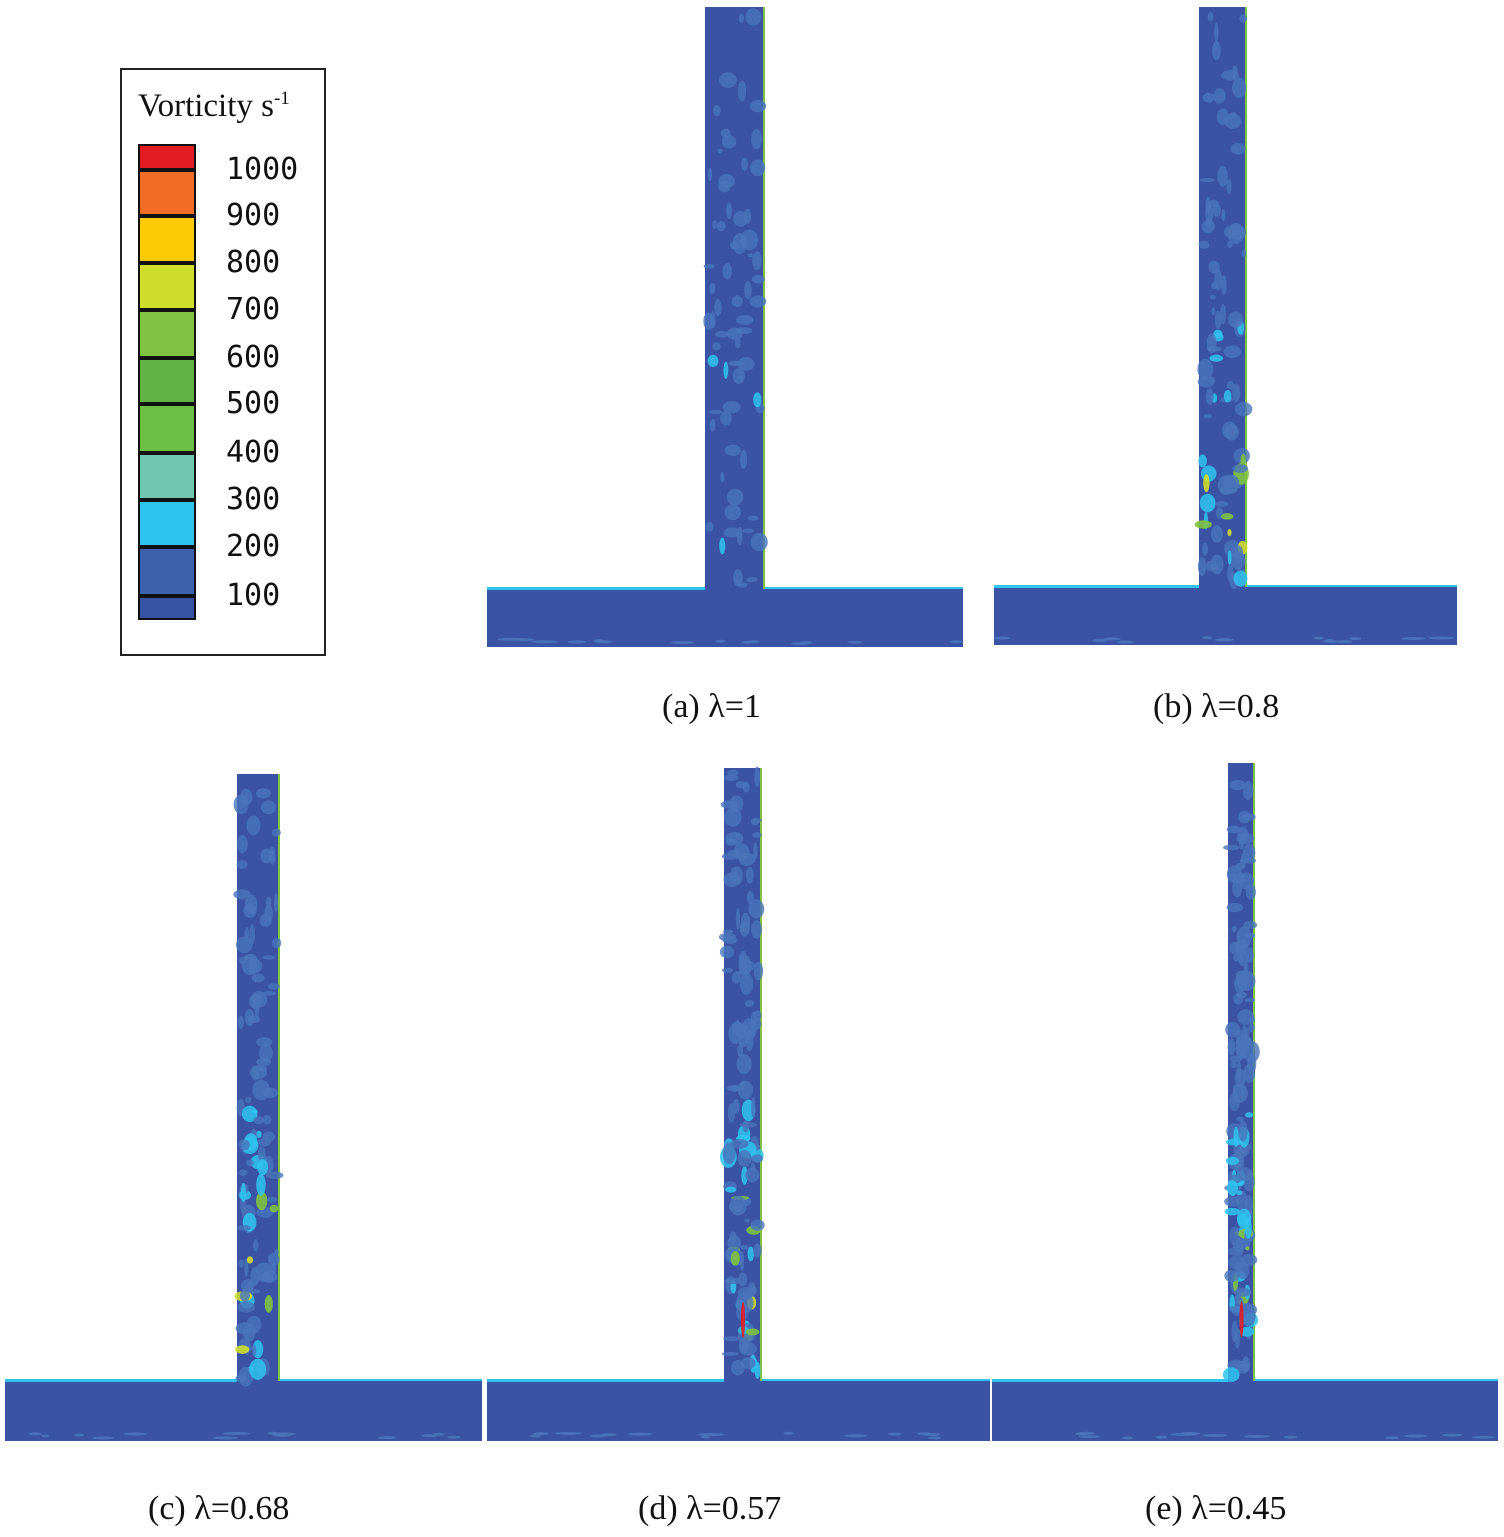  Describe the element at coordinates (206, 106) in the screenshot. I see `legend-title-text: Vorticity s` at that location.